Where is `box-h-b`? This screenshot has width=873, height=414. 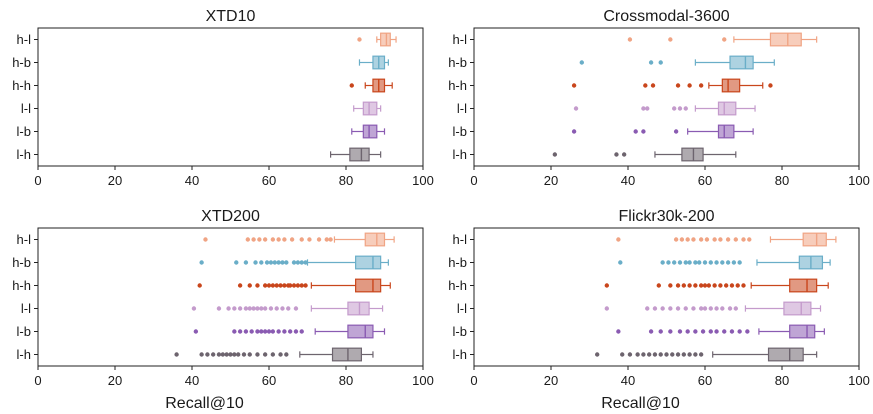
box-h-b is located at coordinates (677, 62).